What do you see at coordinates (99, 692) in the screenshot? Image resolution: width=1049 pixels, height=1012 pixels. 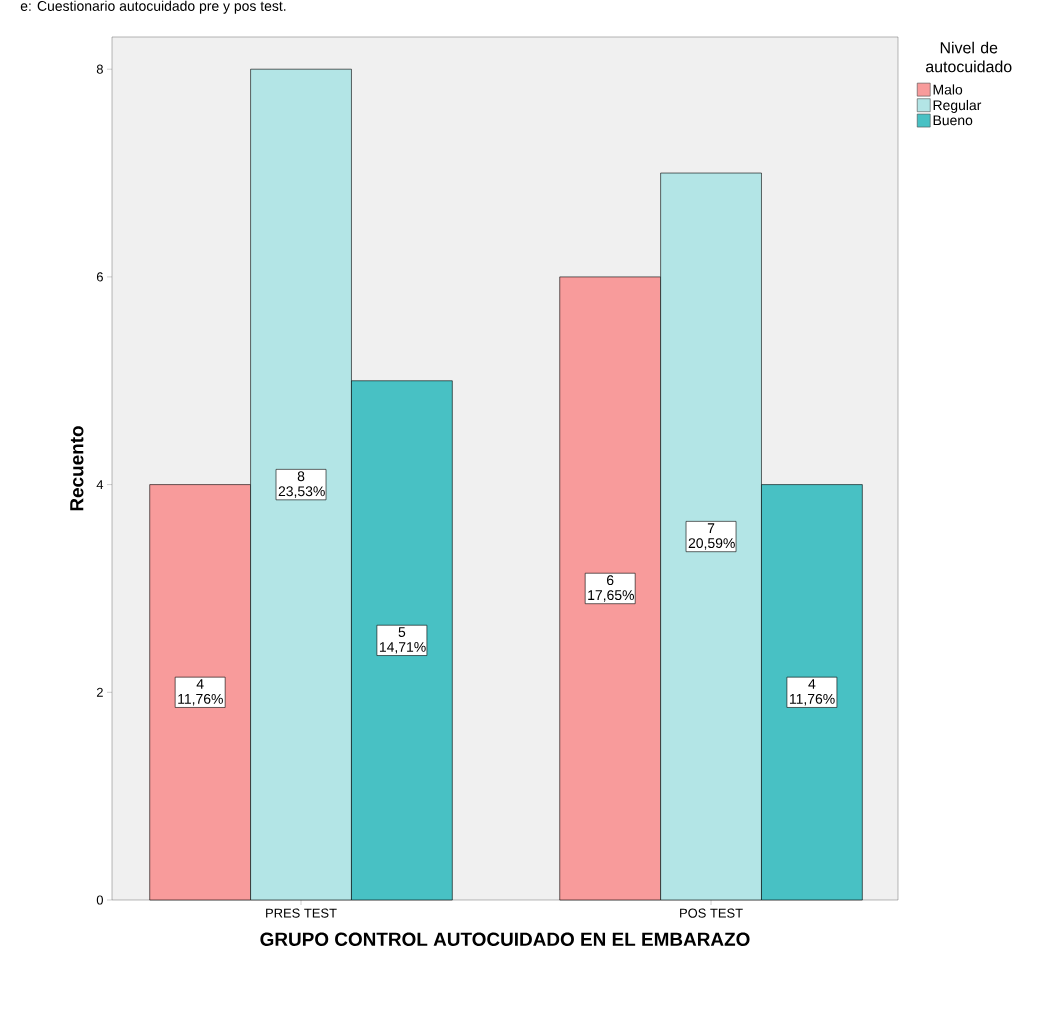 I see `y-tick-label: 2` at bounding box center [99, 692].